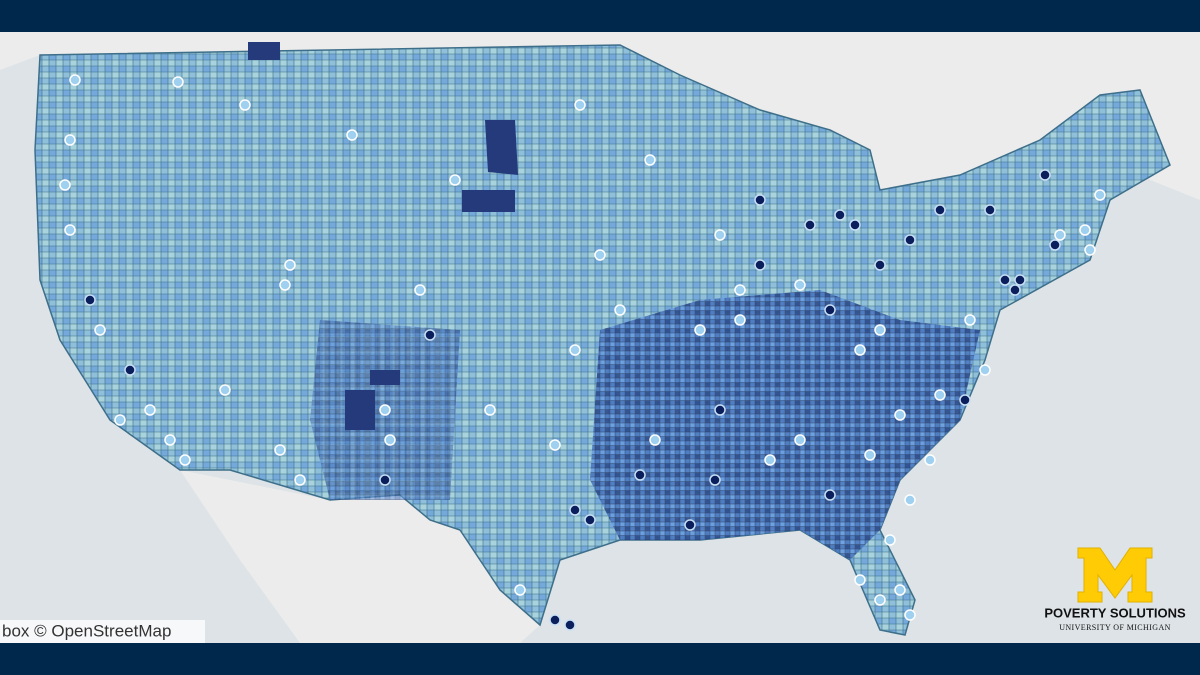 This screenshot has height=675, width=1200. I want to click on logo: POVERTY SOLUTIONS UNIVERSITY OF MICHIGAN, so click(1115, 589).